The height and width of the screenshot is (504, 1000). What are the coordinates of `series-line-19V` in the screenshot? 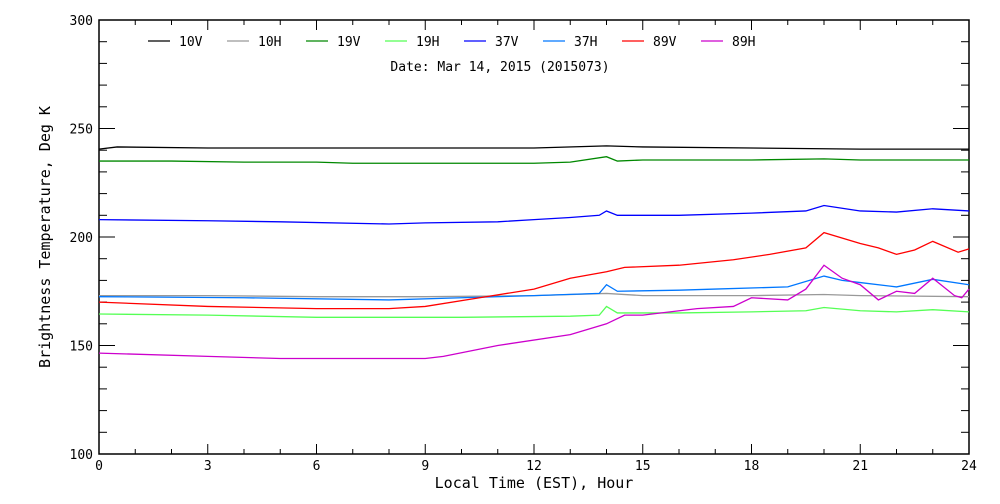 It's located at (534, 160).